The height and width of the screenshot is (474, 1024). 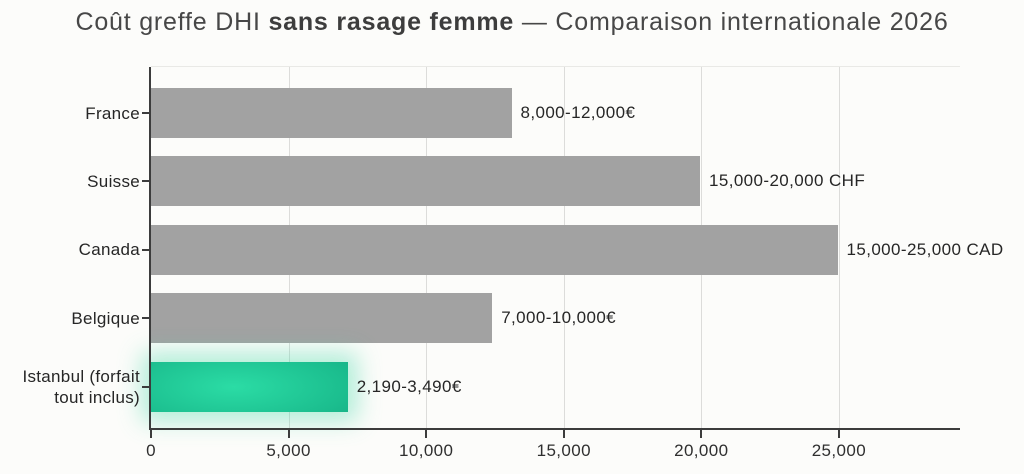 I want to click on x-tick-label-0: 0, so click(x=151, y=450).